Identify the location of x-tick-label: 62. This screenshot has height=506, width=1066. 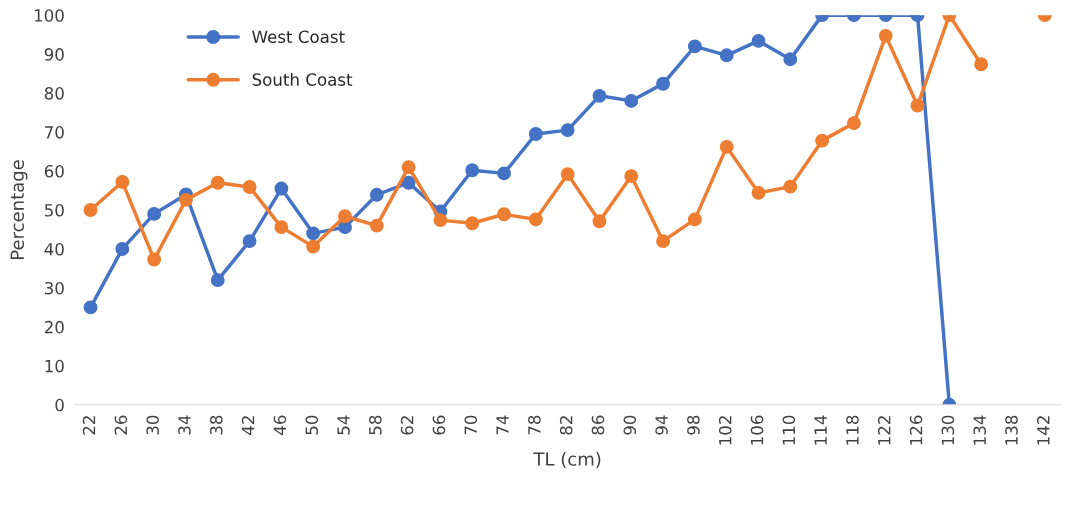
(407, 425).